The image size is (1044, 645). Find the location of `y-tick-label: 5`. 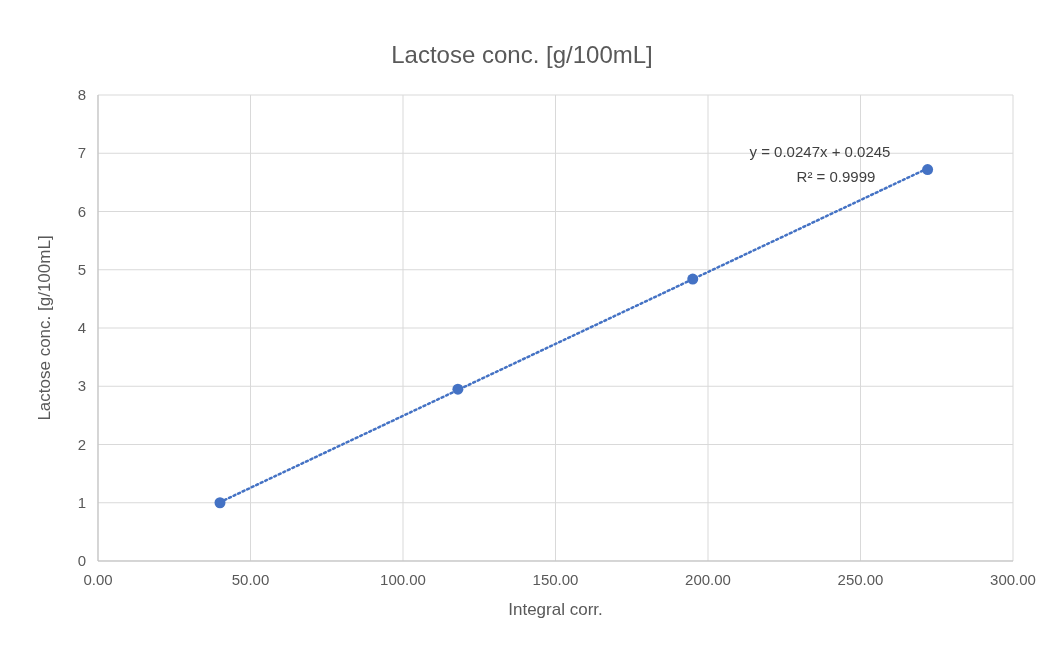

y-tick-label: 5 is located at coordinates (81, 269).